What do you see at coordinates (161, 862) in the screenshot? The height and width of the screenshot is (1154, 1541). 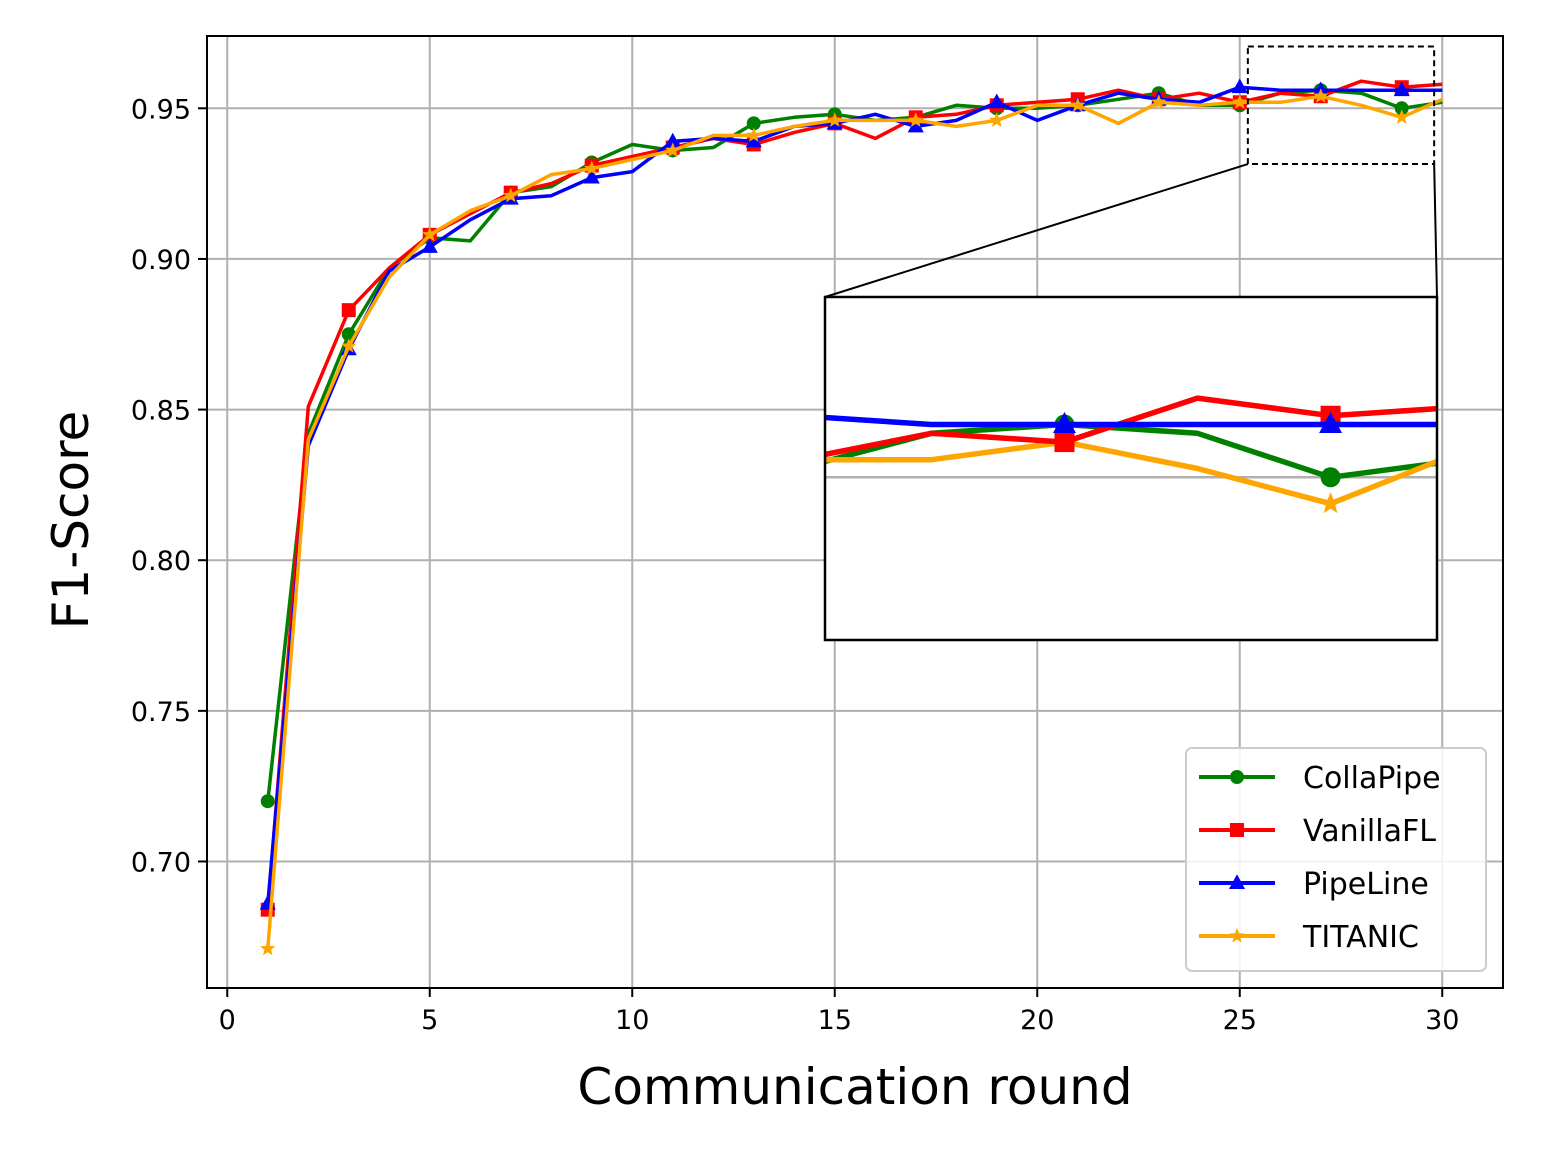 I see `y-tick-label: 0.70` at bounding box center [161, 862].